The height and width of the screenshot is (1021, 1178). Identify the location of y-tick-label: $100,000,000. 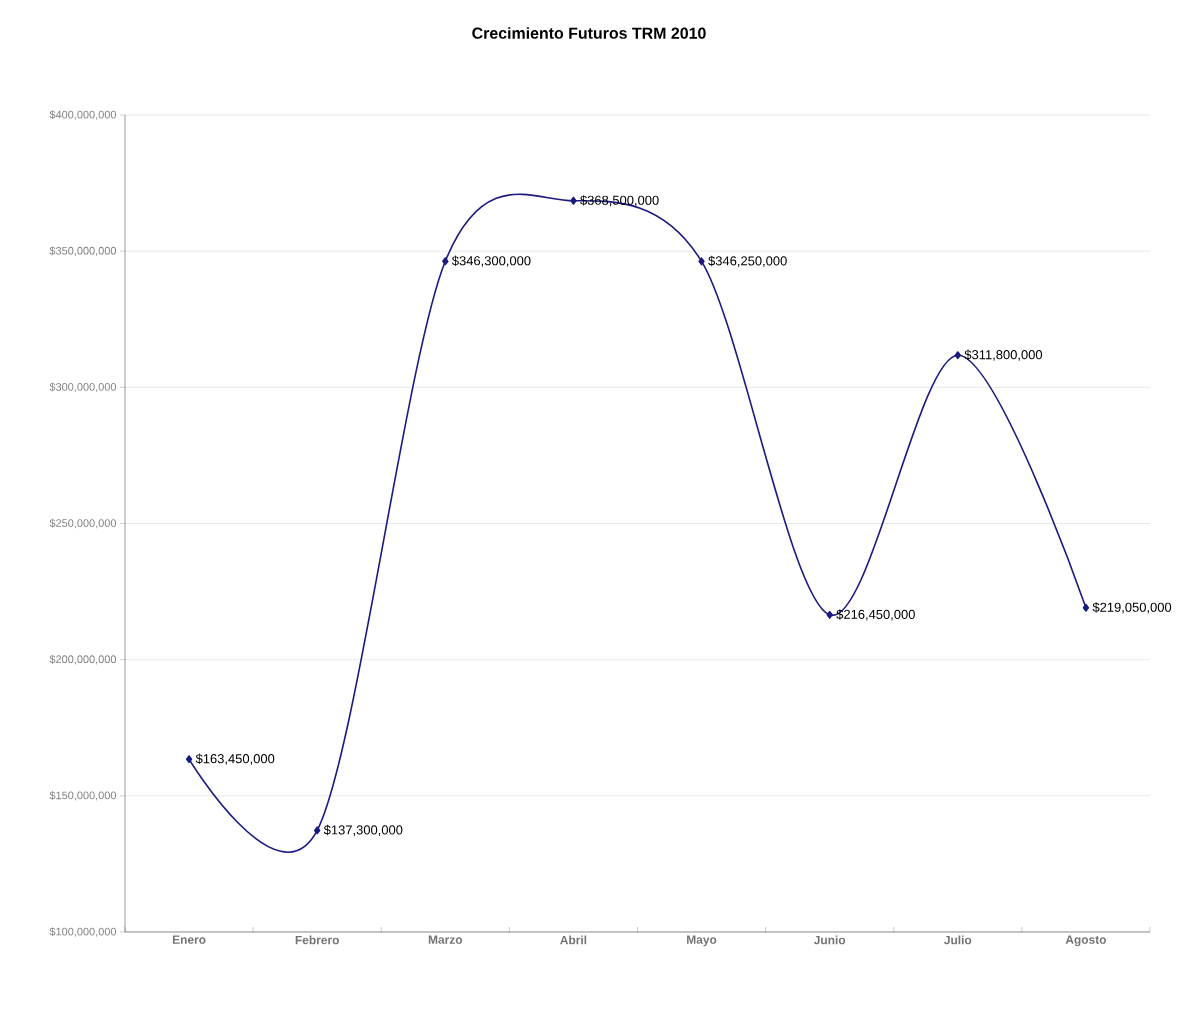
(83, 932).